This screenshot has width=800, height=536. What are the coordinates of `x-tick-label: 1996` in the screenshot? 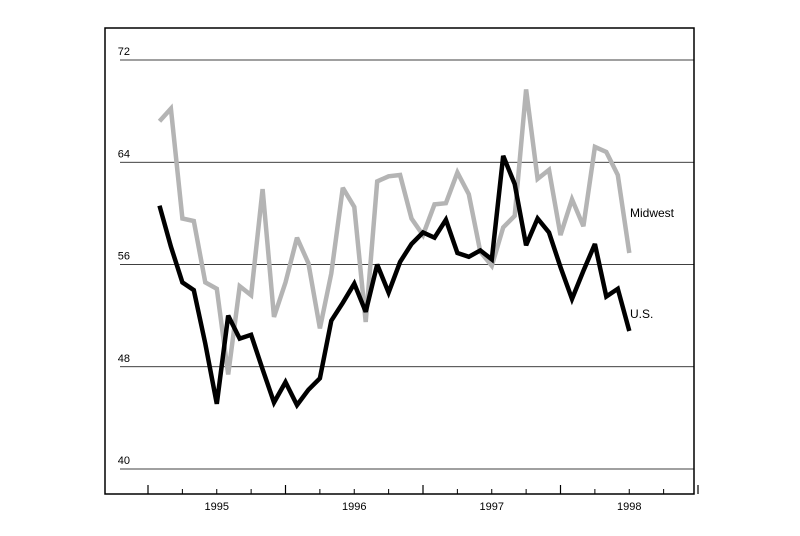 It's located at (354, 507).